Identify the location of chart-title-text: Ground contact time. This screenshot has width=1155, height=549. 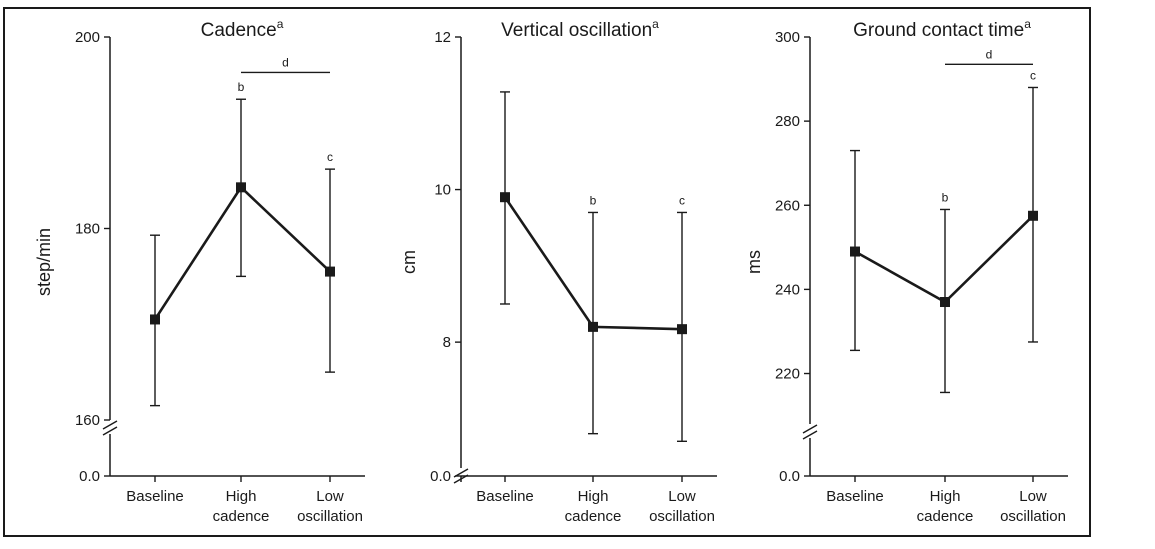
(938, 30).